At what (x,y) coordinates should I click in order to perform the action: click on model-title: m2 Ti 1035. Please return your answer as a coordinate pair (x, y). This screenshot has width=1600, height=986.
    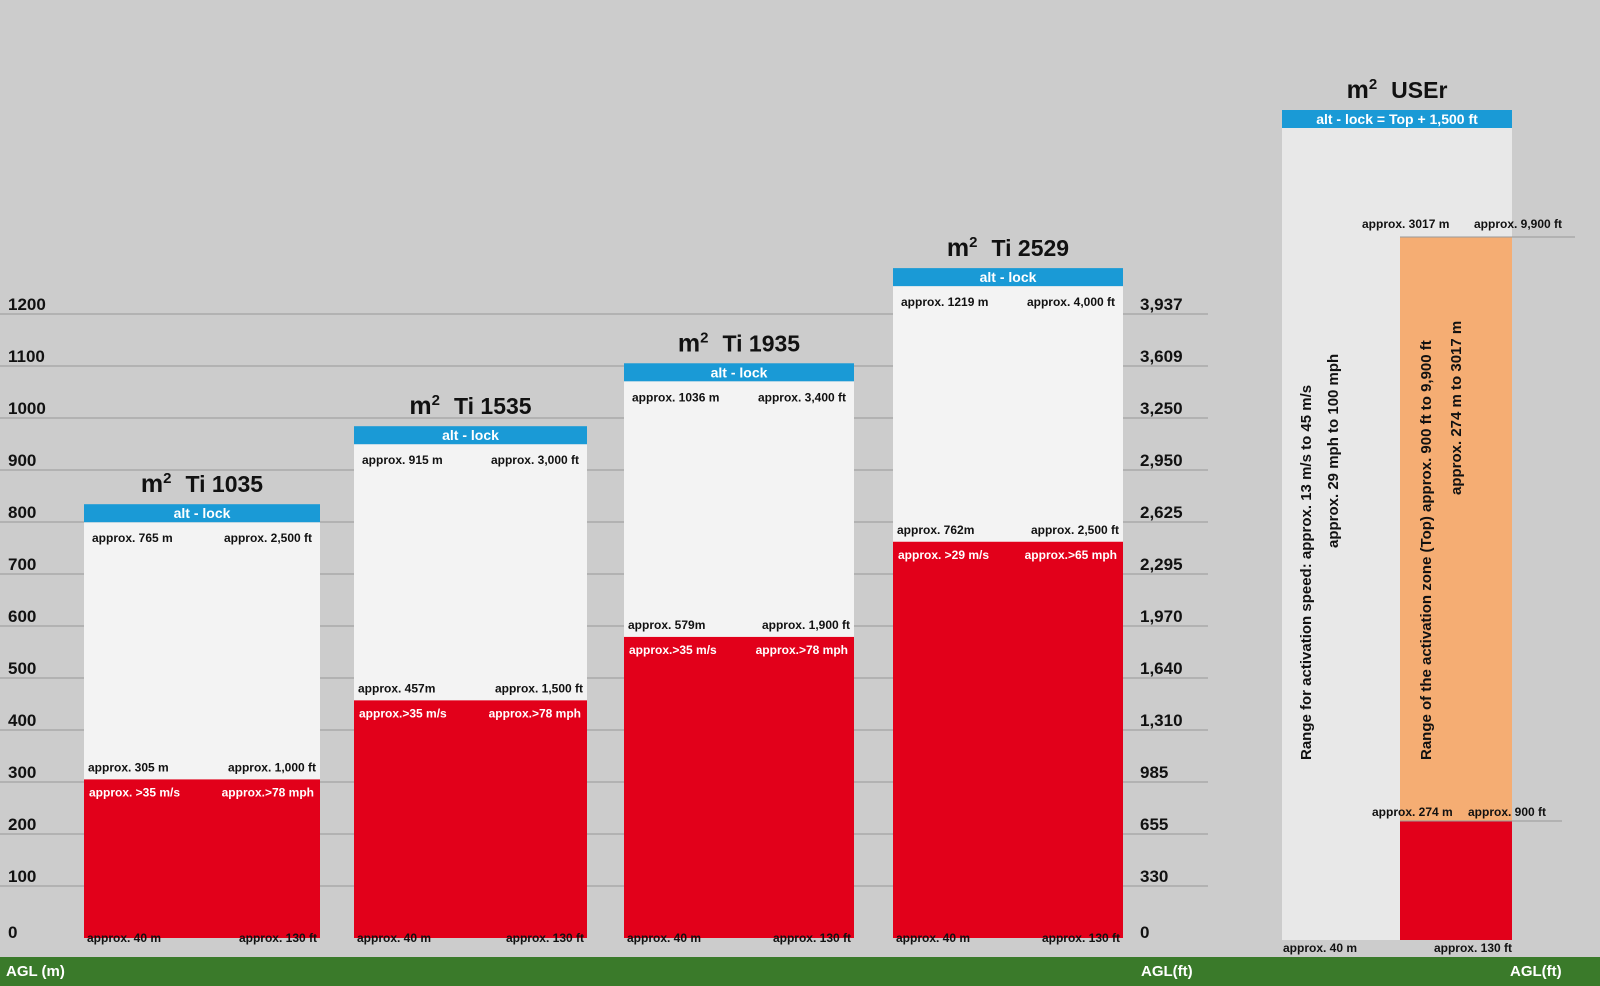
    Looking at the image, I should click on (202, 484).